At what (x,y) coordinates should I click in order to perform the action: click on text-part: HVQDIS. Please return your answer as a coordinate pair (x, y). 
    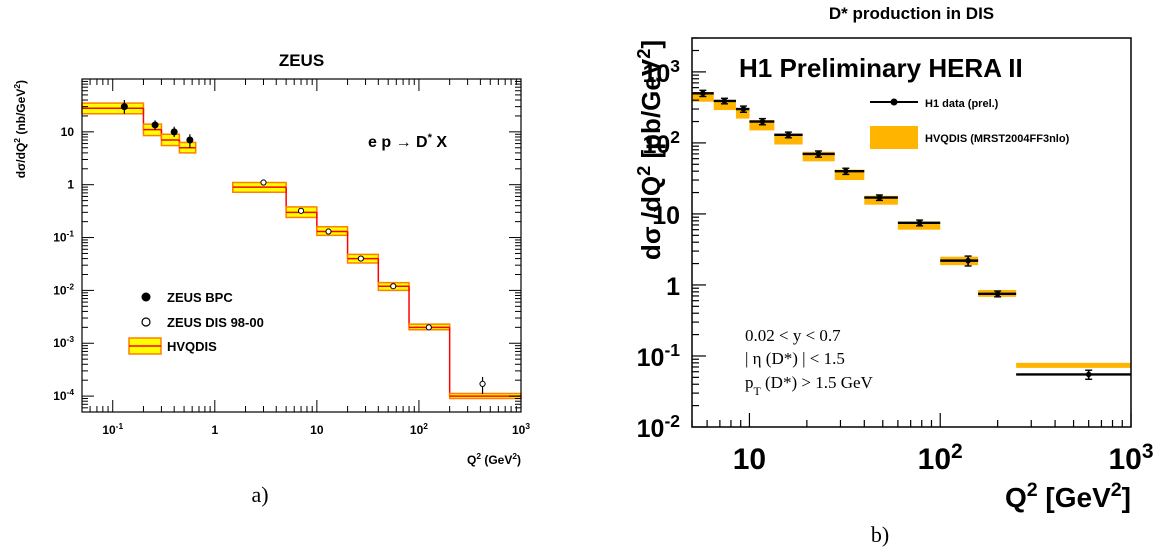
    Looking at the image, I should click on (192, 346).